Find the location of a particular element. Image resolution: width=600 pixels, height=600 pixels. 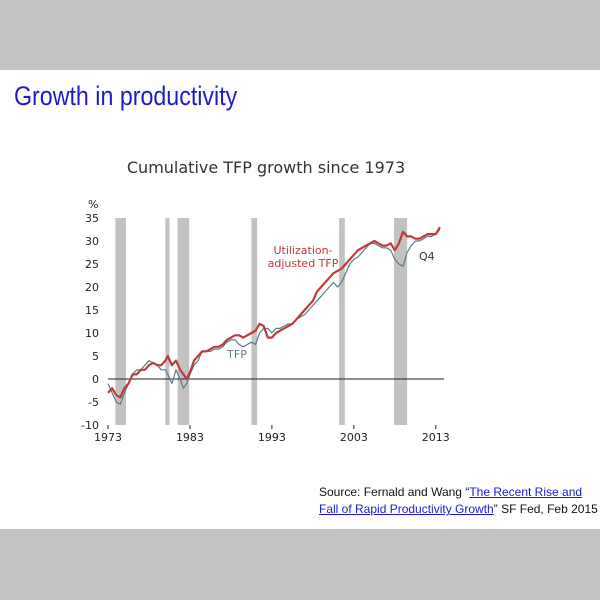

y-tick-label: 35 is located at coordinates (92, 218).